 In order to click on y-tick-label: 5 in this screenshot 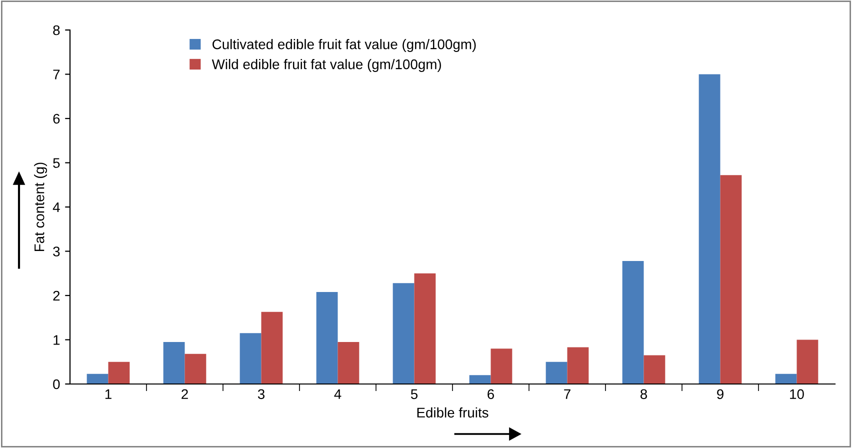, I will do `click(56, 163)`.